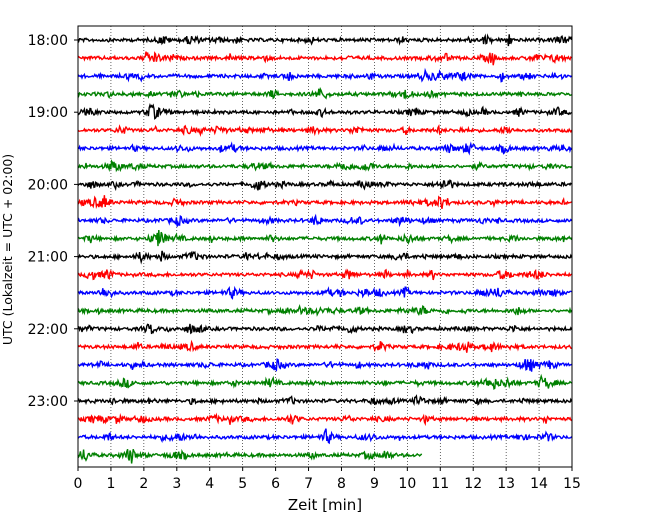  I want to click on trace-1945, so click(325, 166).